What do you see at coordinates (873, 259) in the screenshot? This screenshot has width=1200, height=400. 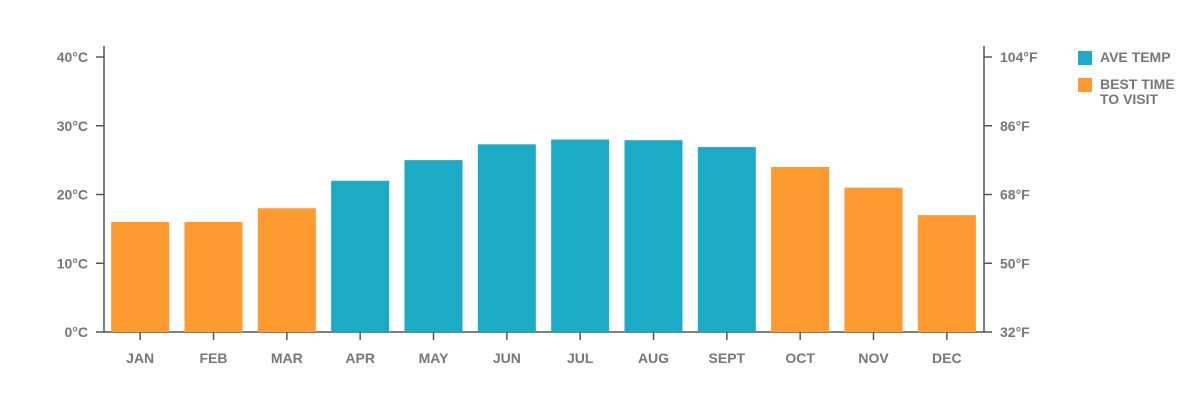 I see `bar-nov` at bounding box center [873, 259].